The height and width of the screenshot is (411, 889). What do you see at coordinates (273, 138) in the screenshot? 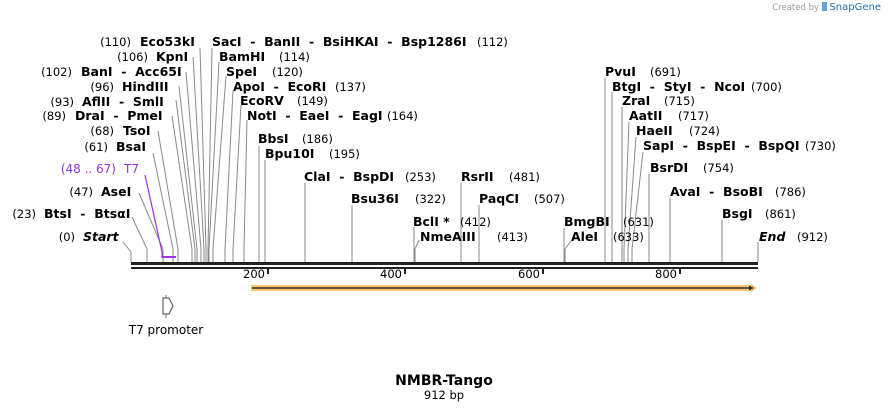
I see `site-bbsi: BbsI` at bounding box center [273, 138].